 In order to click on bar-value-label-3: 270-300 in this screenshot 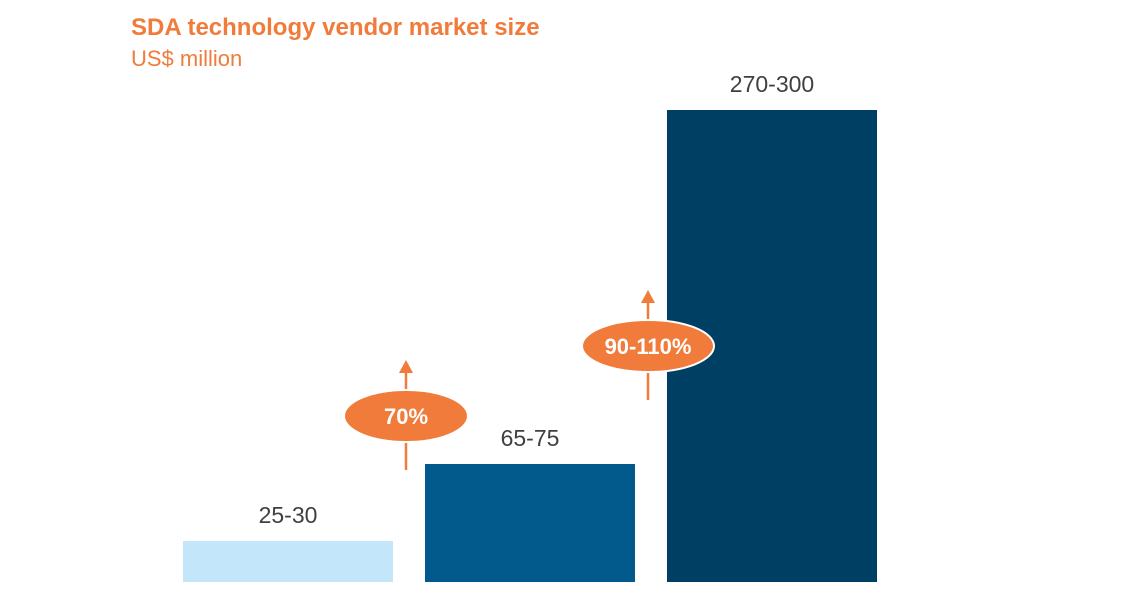, I will do `click(772, 84)`.